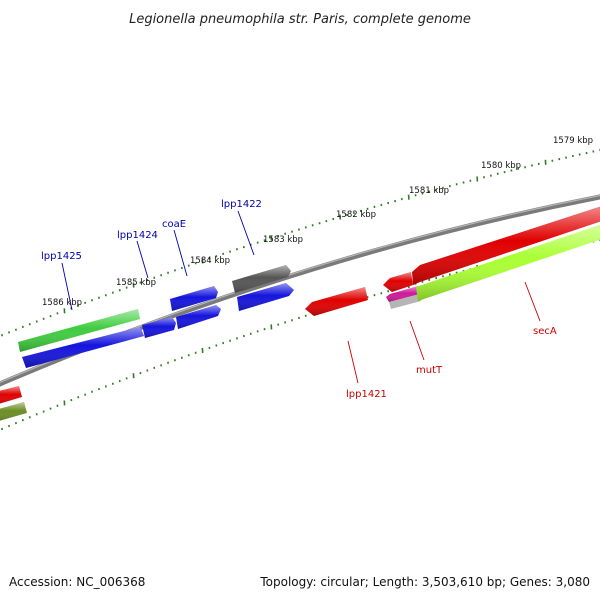 Image resolution: width=600 pixels, height=600 pixels. Describe the element at coordinates (398, 282) in the screenshot. I see `gene-feature-mutT-red` at that location.